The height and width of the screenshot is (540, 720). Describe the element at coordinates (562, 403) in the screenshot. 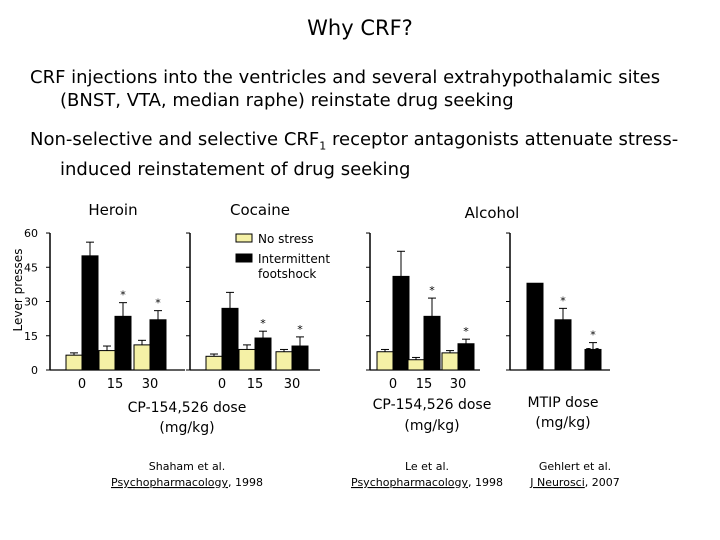

I see `dose-label-2-line1: MTIP dose` at that location.